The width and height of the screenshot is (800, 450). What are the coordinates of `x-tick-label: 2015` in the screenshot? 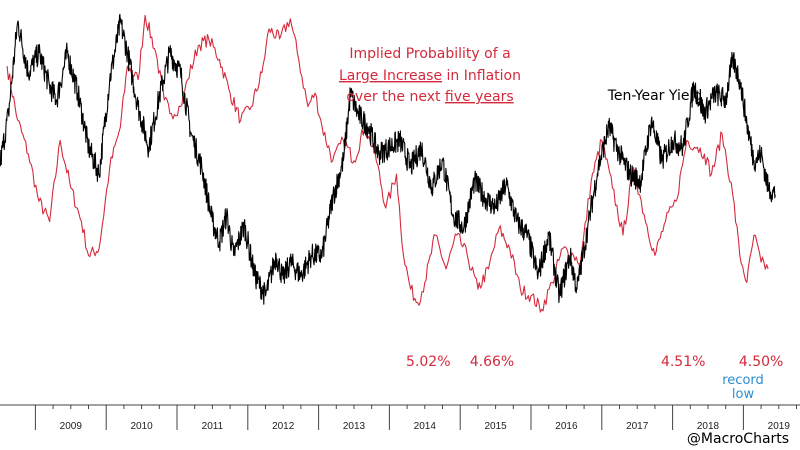 It's located at (495, 426).